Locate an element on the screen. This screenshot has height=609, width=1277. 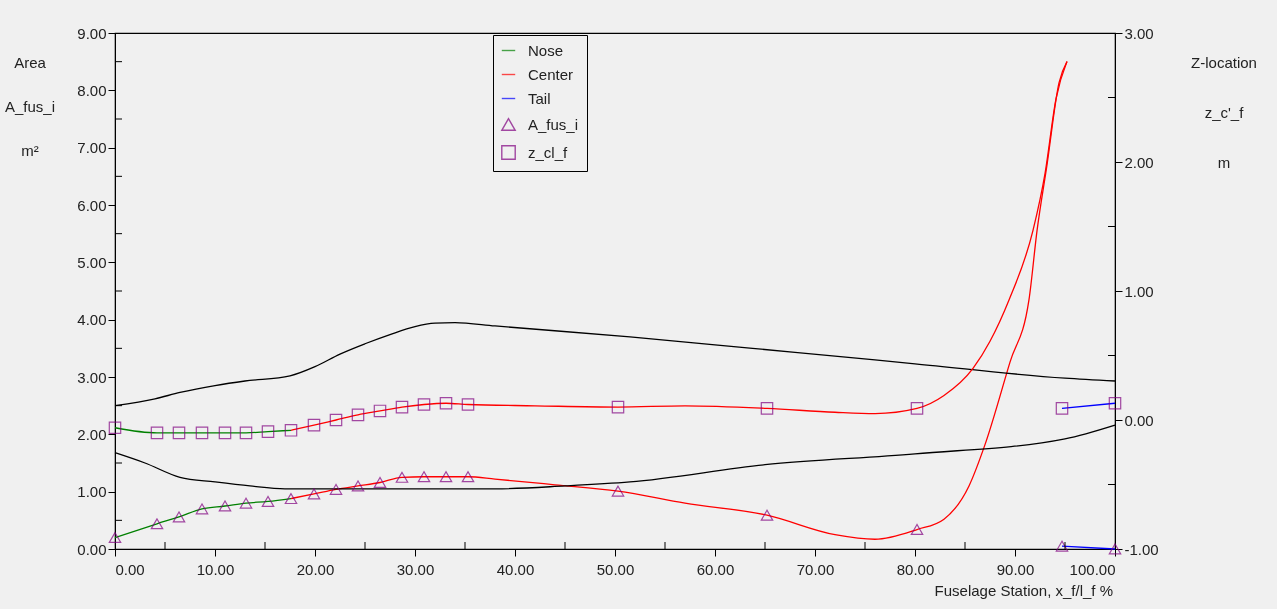
x-tick-label: 40.00 is located at coordinates (515, 569).